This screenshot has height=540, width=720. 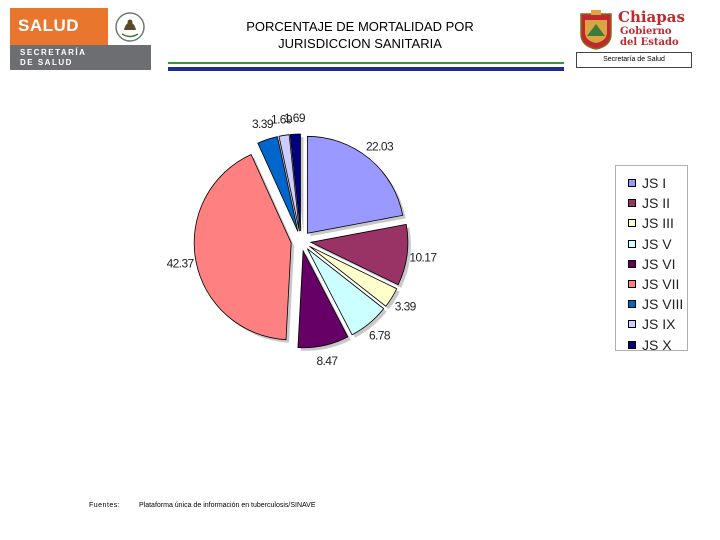 I want to click on legend-label-js-vi: JS VI, so click(x=659, y=263).